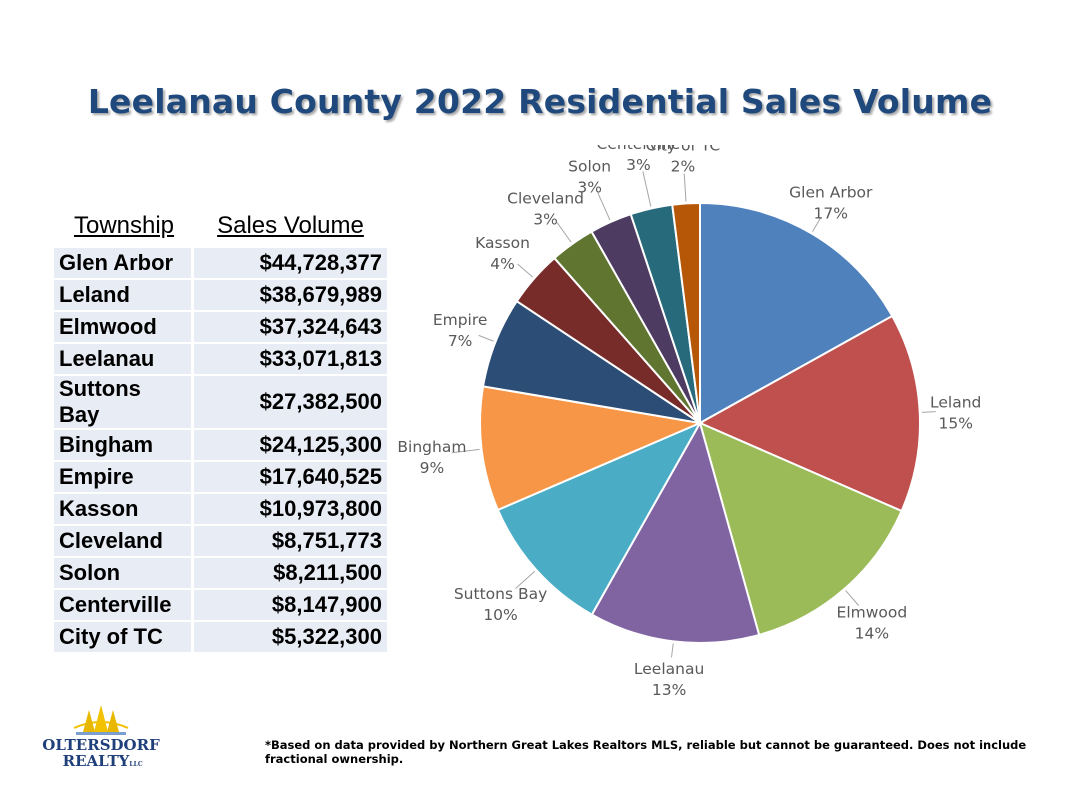  What do you see at coordinates (124, 509) in the screenshot?
I see `township-cell: Kasson` at bounding box center [124, 509].